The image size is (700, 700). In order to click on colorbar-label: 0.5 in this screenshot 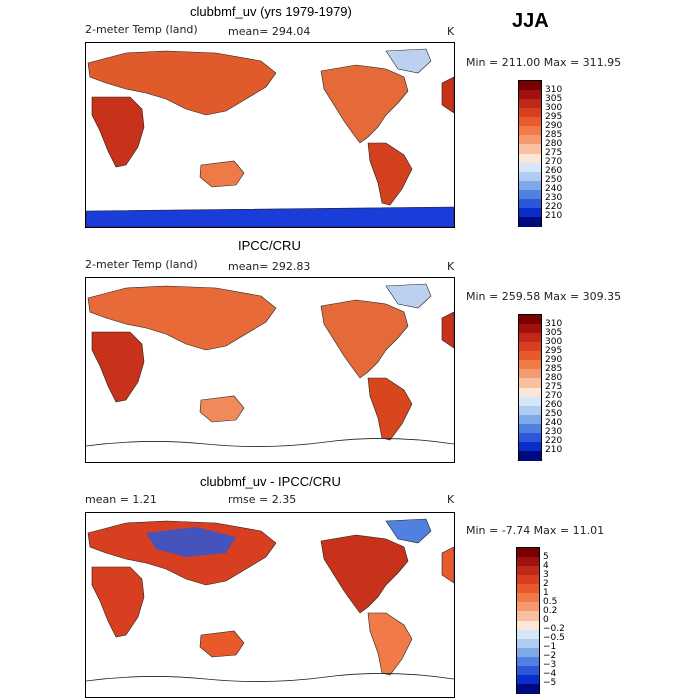, I will do `click(550, 601)`.